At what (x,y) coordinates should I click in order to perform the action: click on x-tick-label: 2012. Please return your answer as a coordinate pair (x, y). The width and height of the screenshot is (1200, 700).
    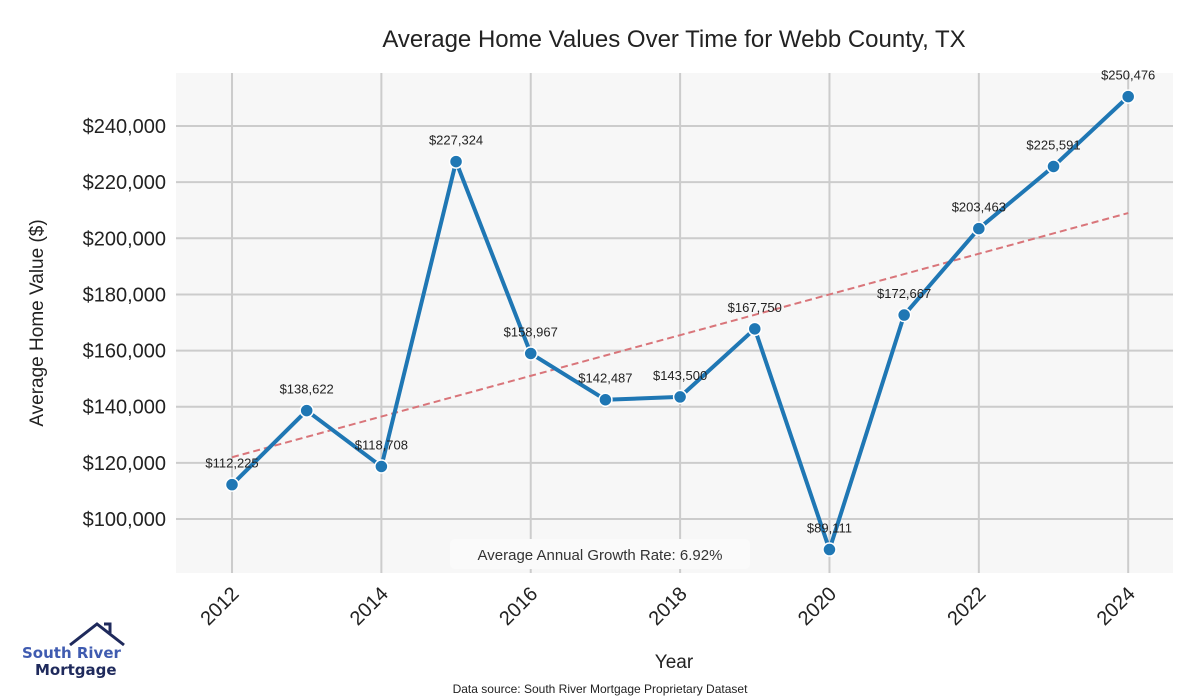
    Looking at the image, I should click on (220, 606).